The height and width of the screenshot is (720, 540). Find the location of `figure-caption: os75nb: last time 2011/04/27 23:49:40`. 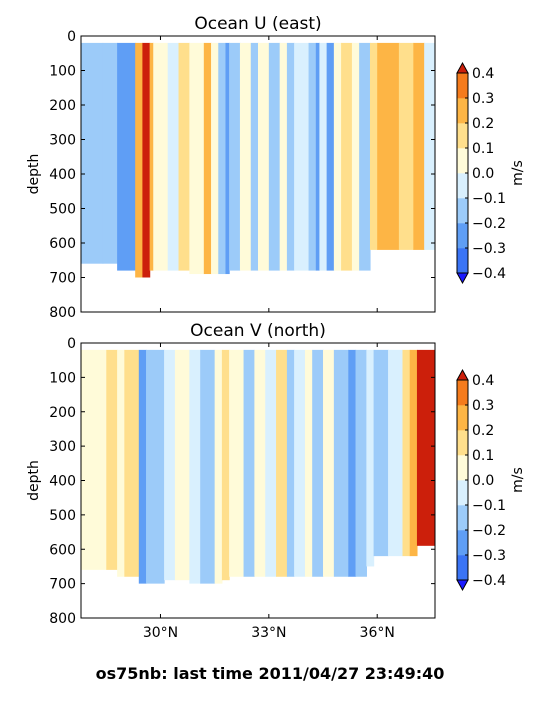

figure-caption: os75nb: last time 2011/04/27 23:49:40 is located at coordinates (270, 673).